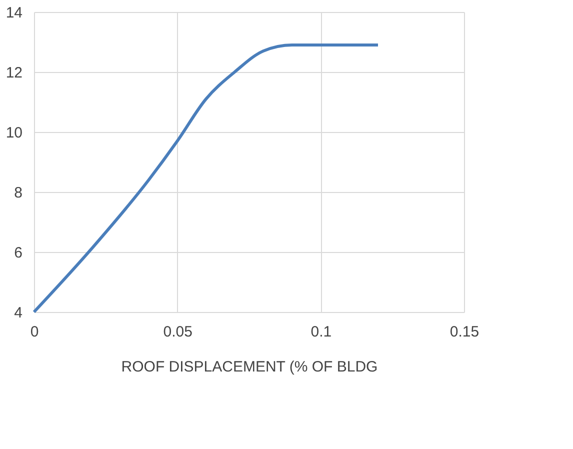 The width and height of the screenshot is (573, 449). I want to click on y-tick-label: 10, so click(14, 133).